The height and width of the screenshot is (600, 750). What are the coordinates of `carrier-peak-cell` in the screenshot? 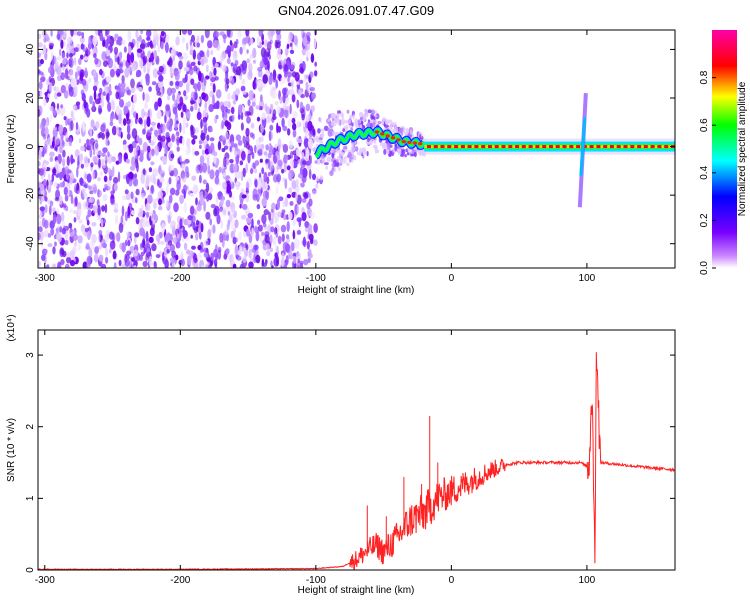 It's located at (442, 147).